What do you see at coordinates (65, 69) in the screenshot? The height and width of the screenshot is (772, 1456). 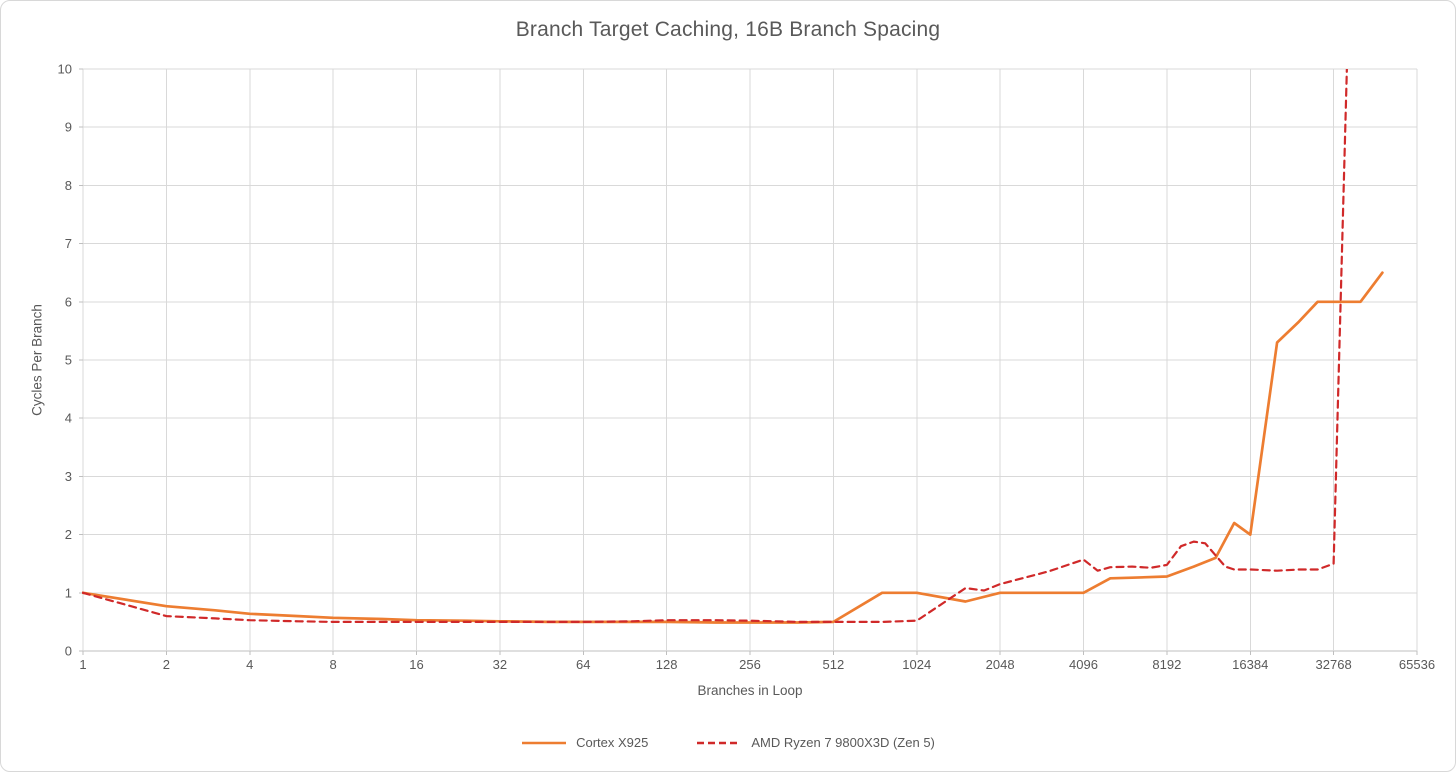 I see `svg-text: 10` at bounding box center [65, 69].